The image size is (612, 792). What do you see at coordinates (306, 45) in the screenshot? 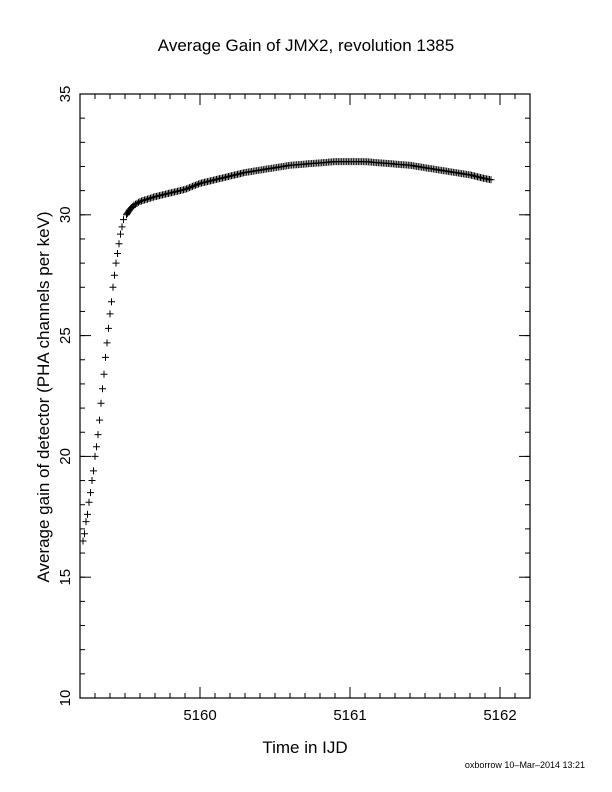
I see `chart-title: Average Gain of JMX2, revolution 1385` at bounding box center [306, 45].